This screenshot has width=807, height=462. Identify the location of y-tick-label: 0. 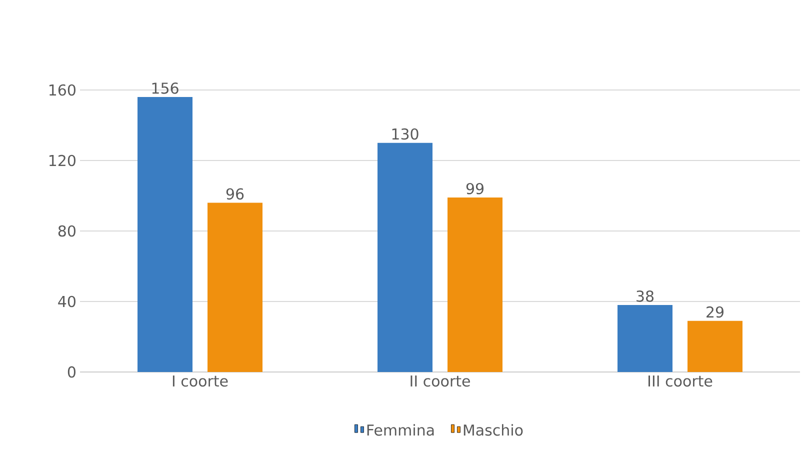
(72, 372).